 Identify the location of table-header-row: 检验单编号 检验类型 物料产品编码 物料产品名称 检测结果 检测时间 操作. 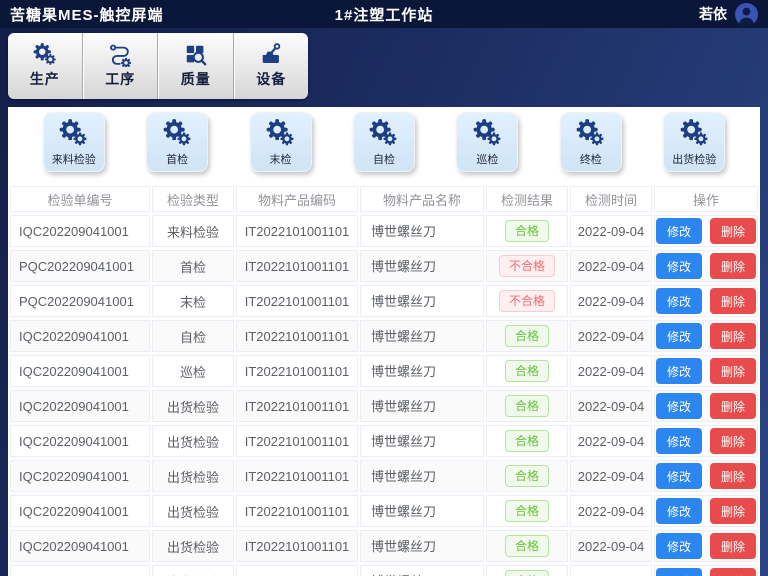
(384, 199).